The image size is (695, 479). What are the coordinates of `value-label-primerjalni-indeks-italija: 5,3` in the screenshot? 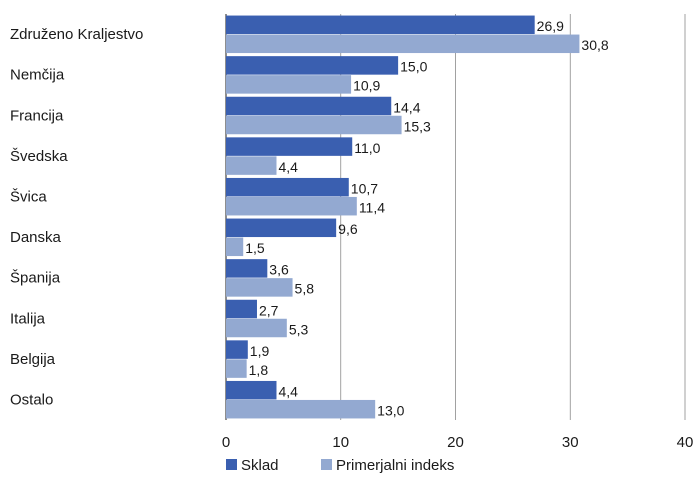 It's located at (299, 329).